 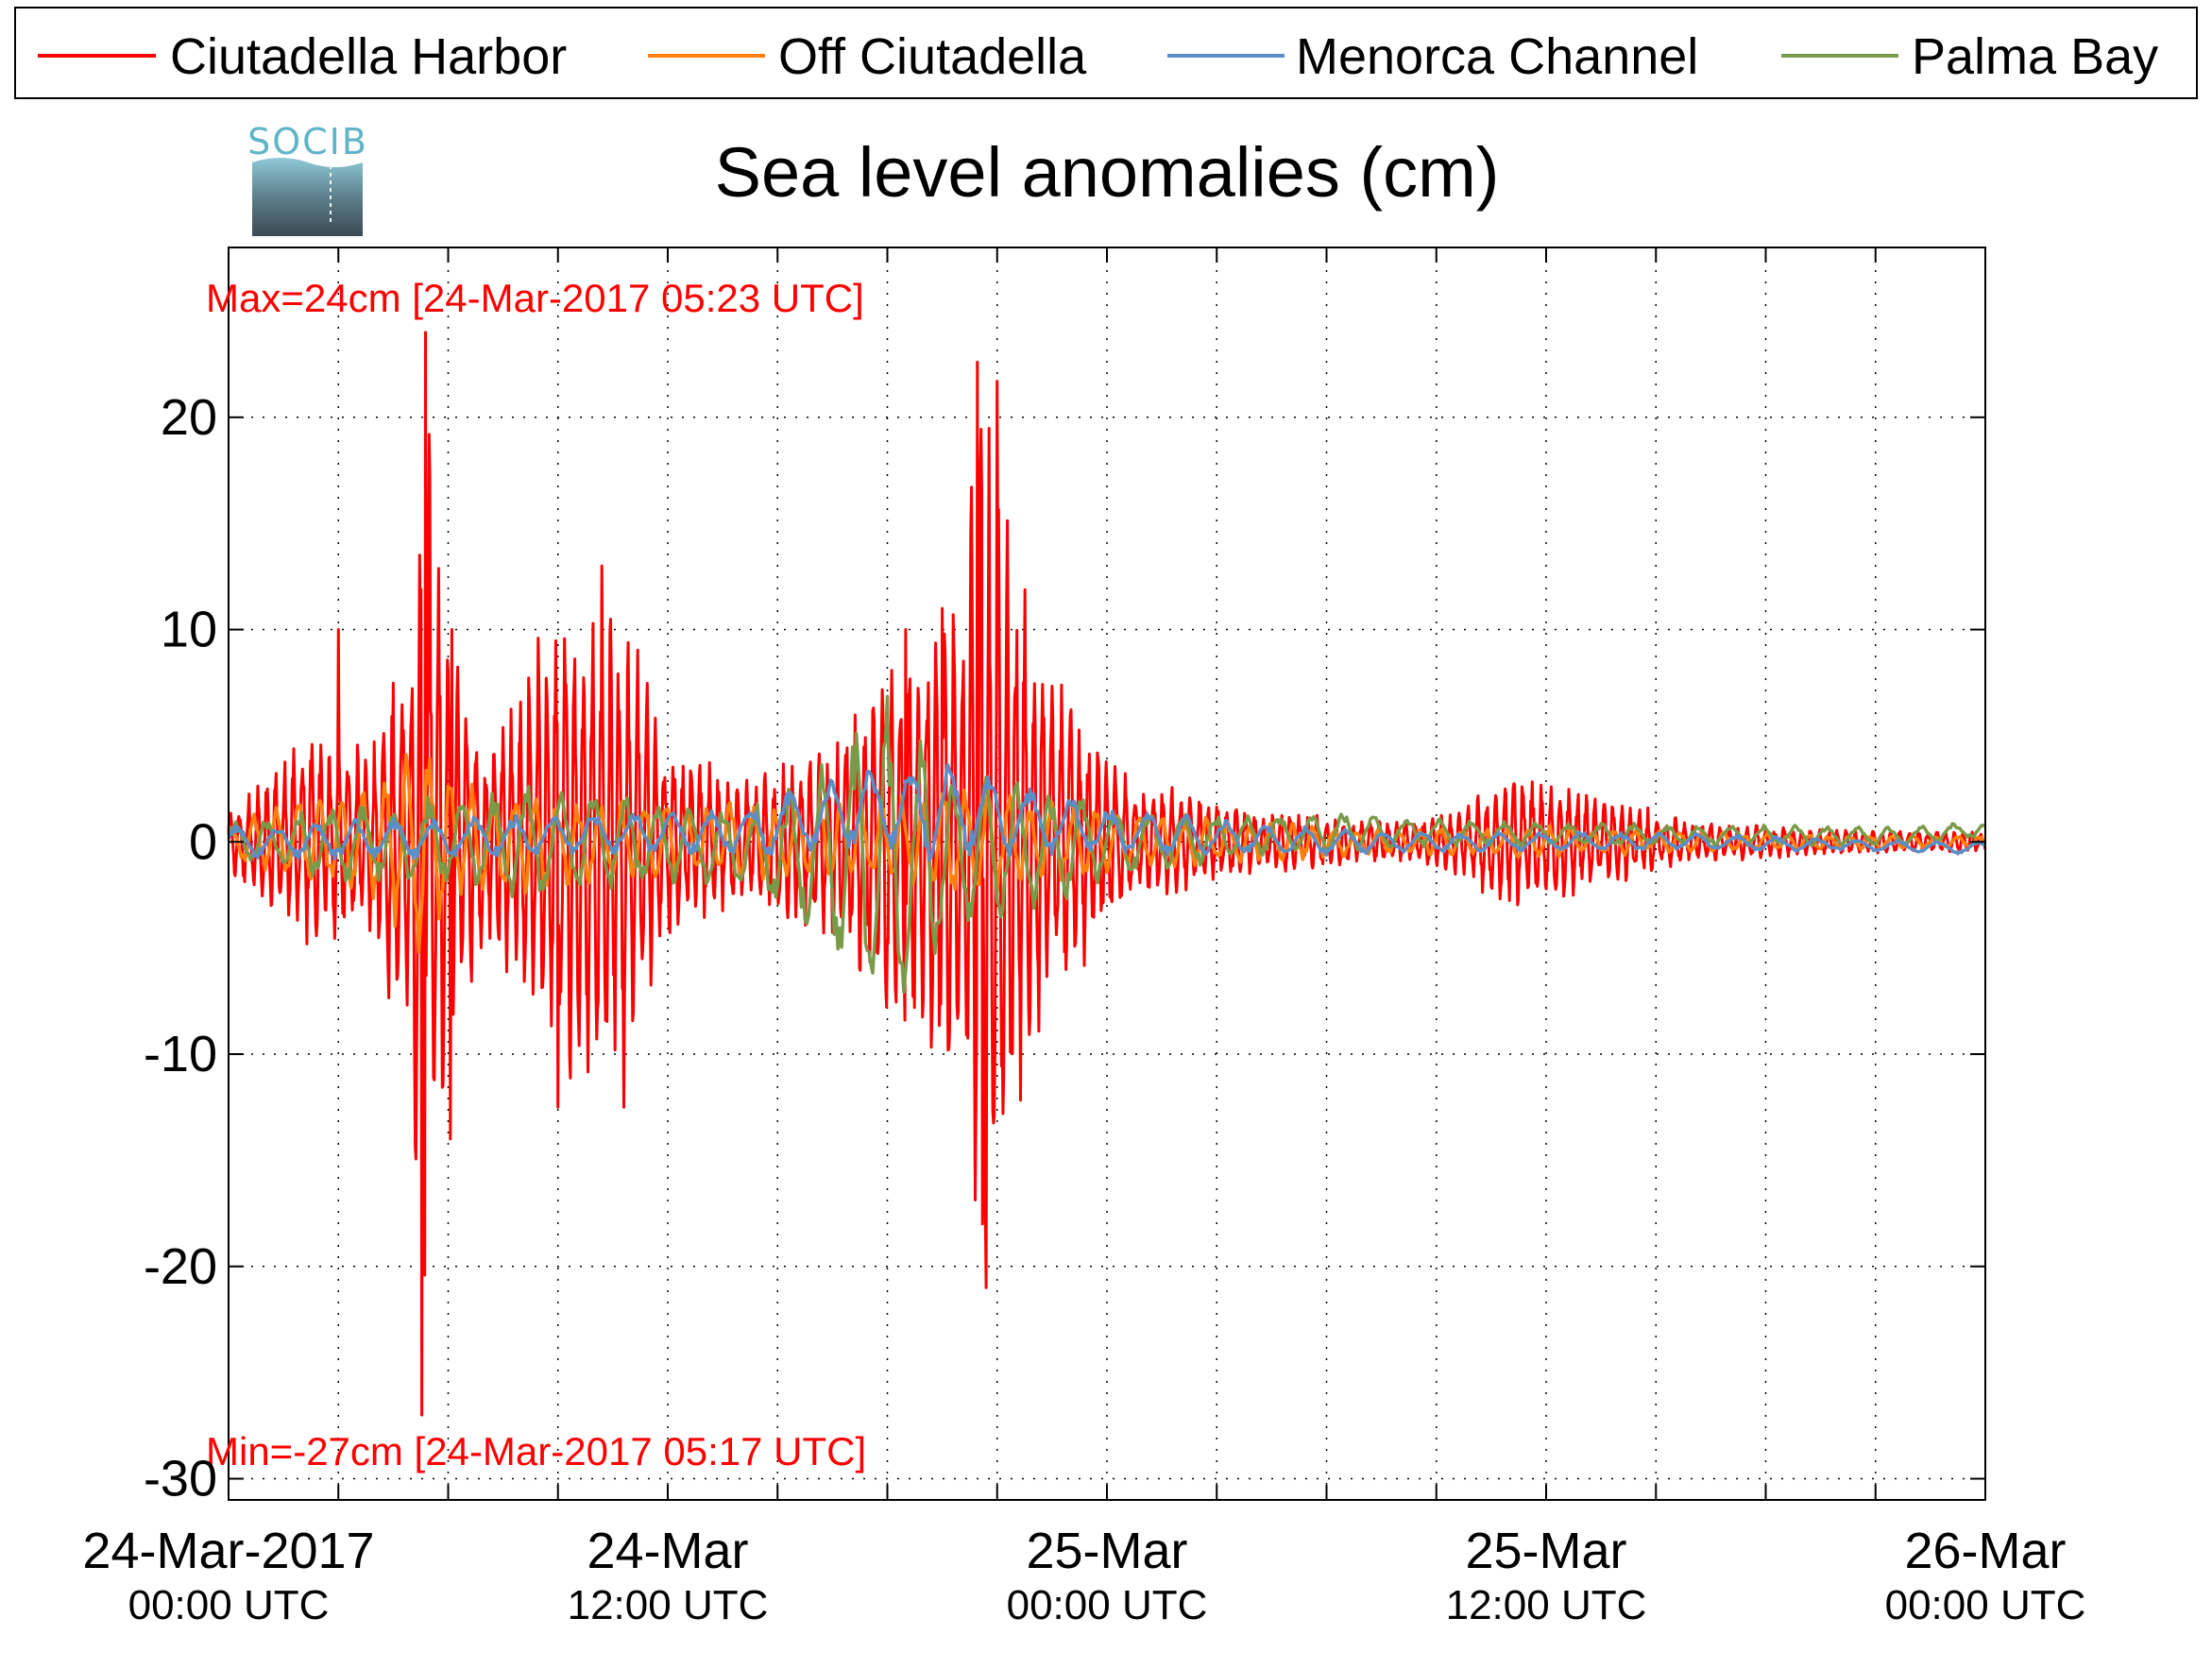 I want to click on legend-item-menorca-channel: Menorca Channel, so click(x=1432, y=57).